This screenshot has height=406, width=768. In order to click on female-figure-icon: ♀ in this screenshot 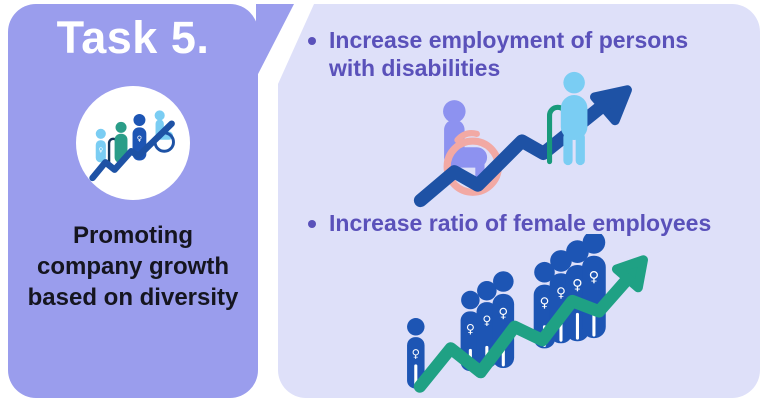, I will do `click(416, 353)`.